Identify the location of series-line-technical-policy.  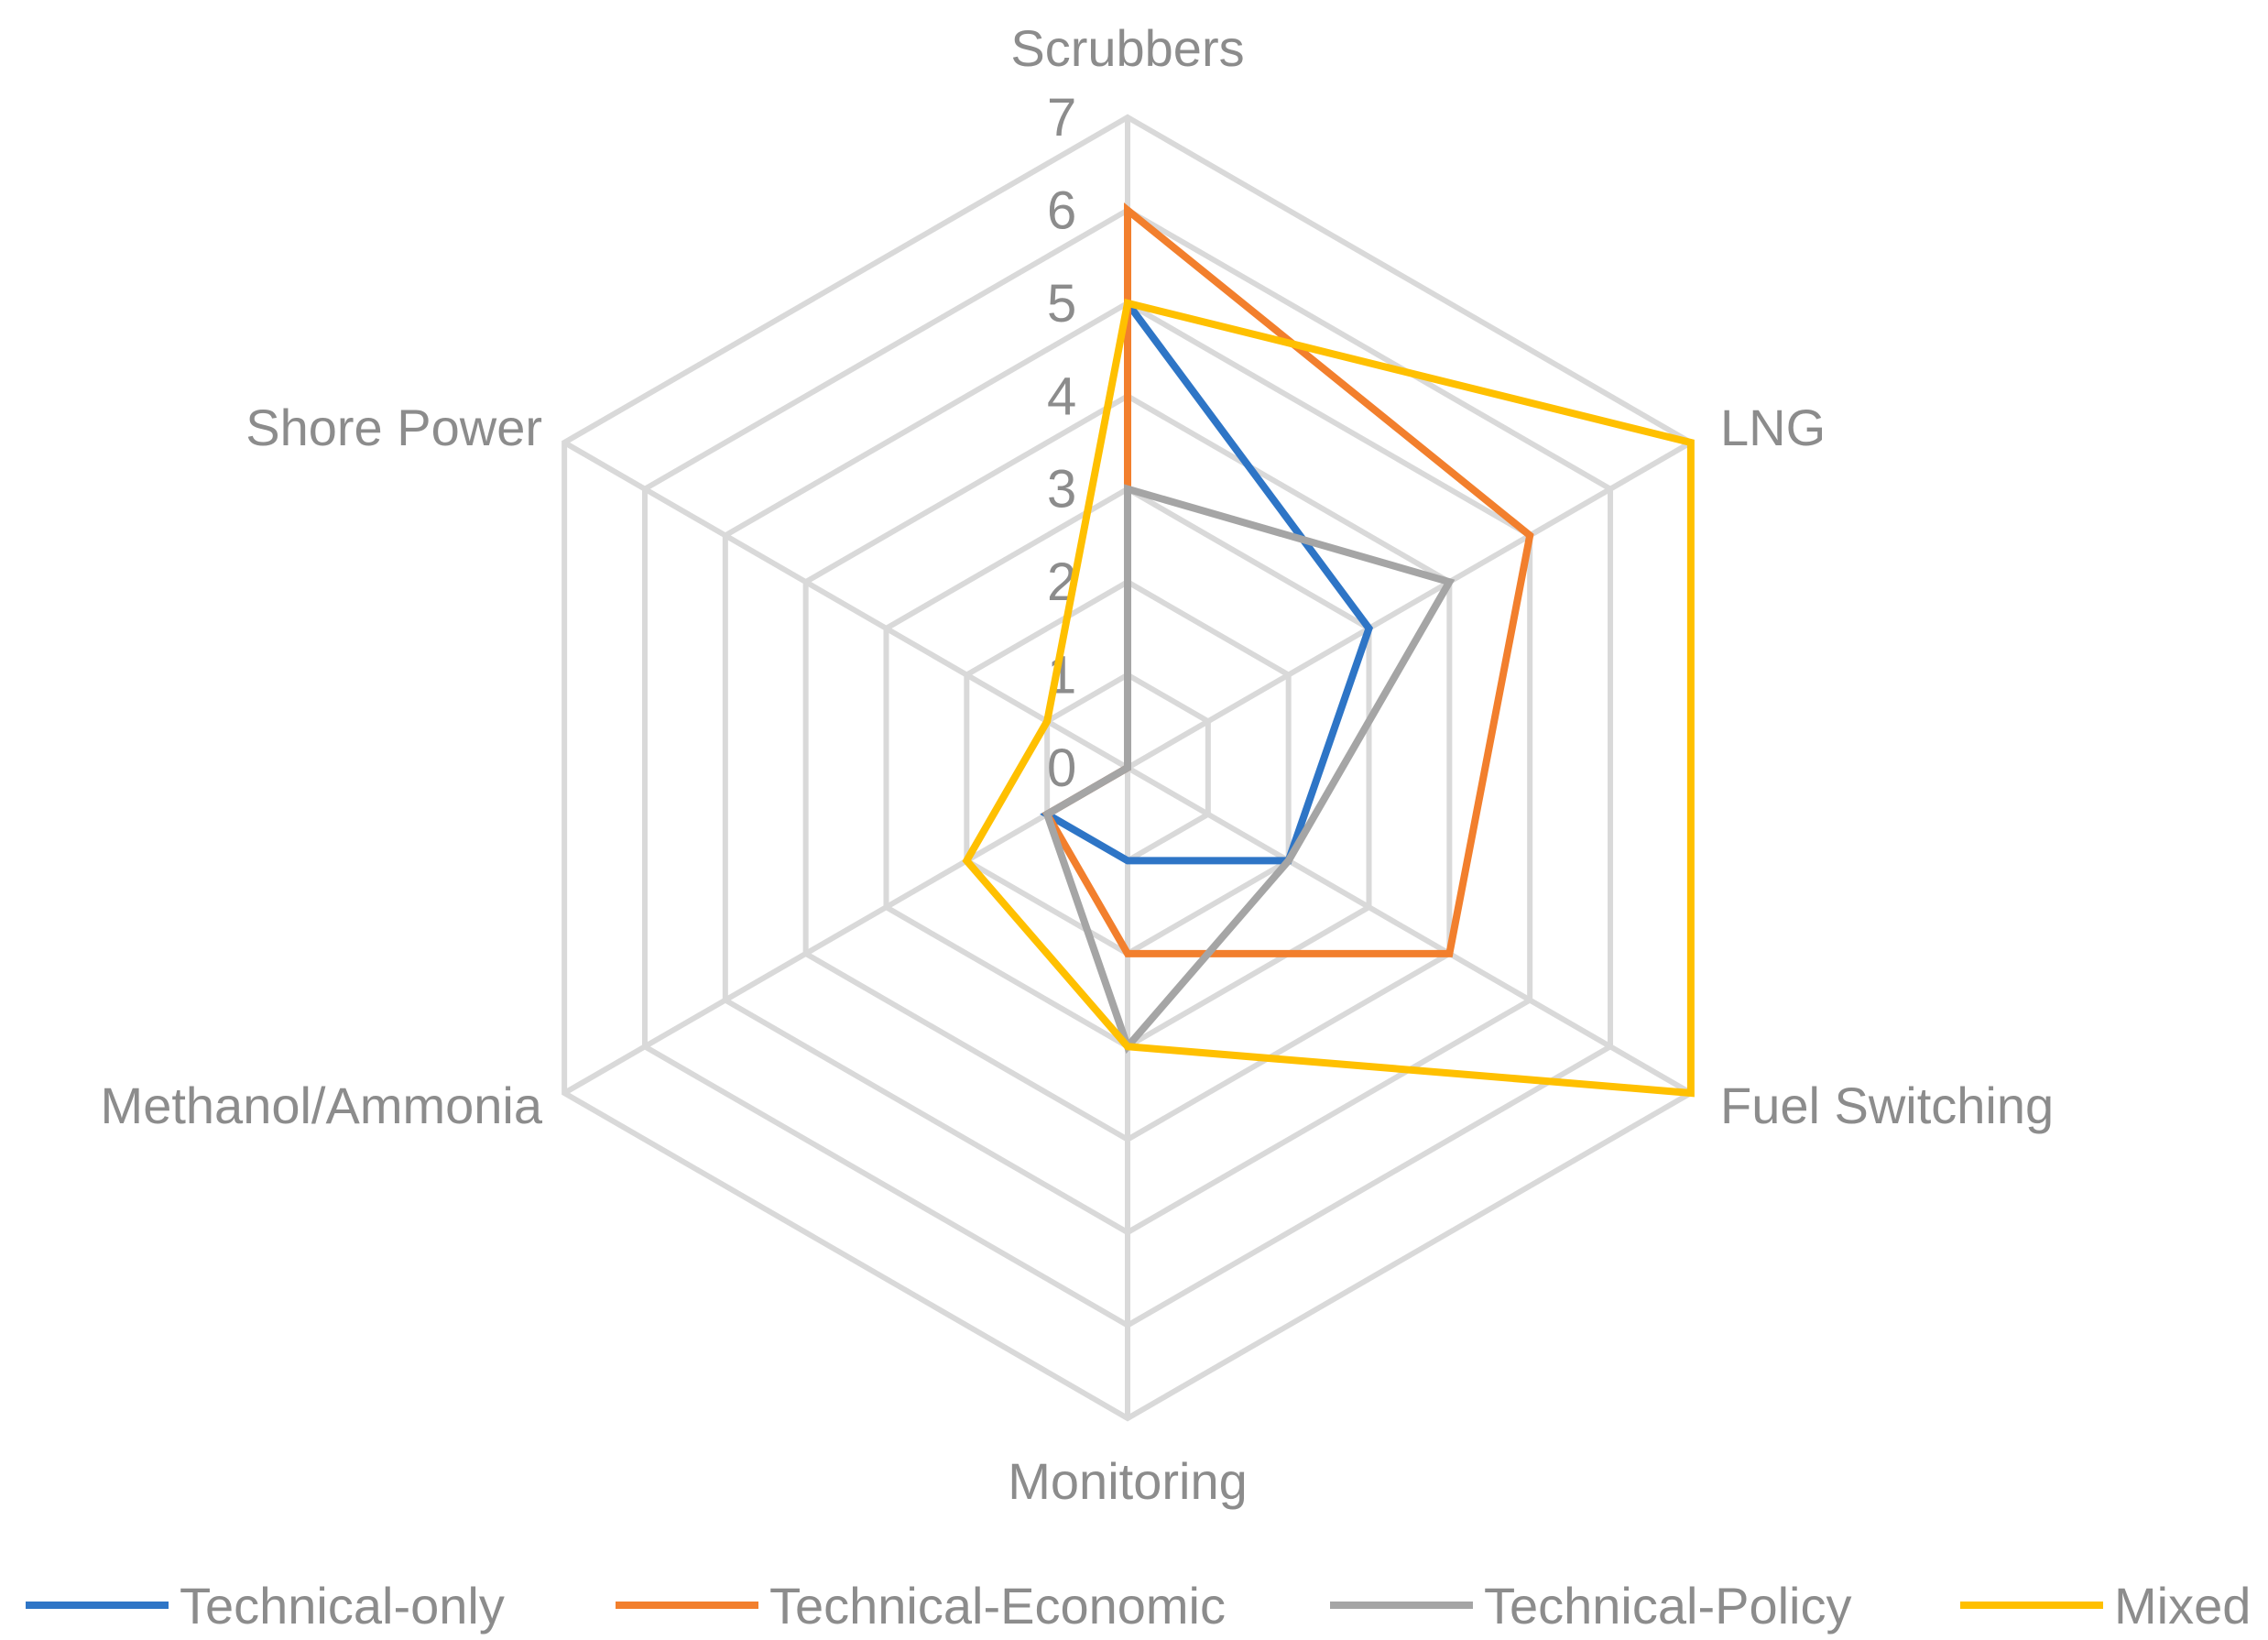
(1249, 770).